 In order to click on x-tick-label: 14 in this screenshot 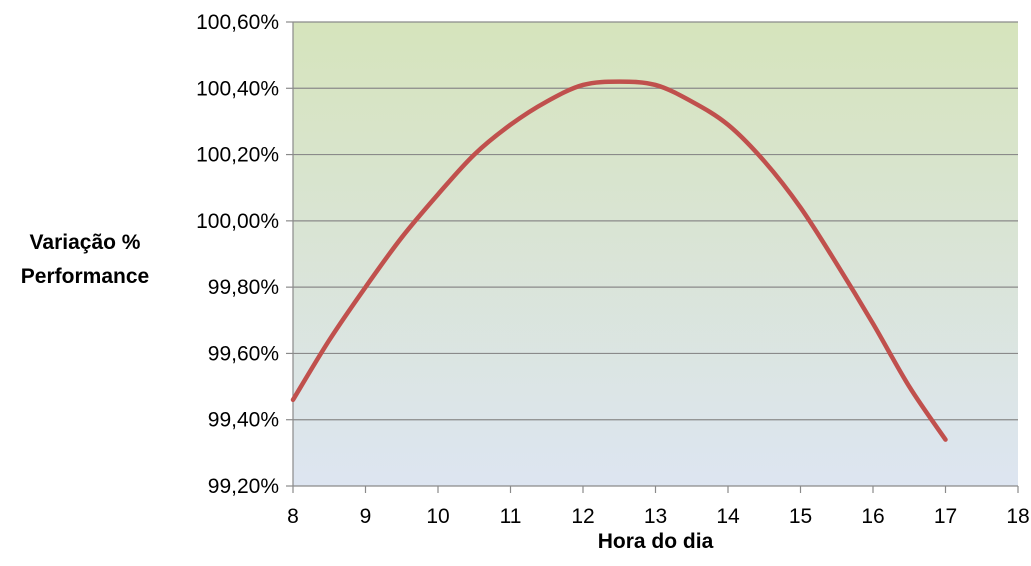, I will do `click(728, 516)`.